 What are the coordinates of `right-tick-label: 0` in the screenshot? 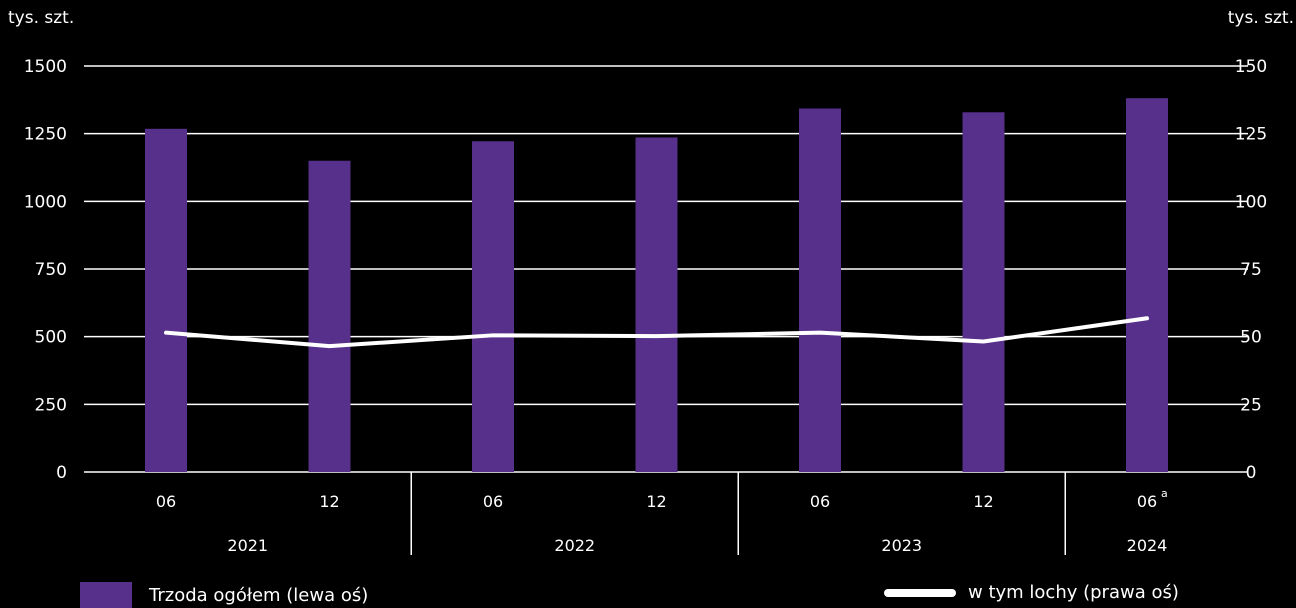 It's located at (1251, 473).